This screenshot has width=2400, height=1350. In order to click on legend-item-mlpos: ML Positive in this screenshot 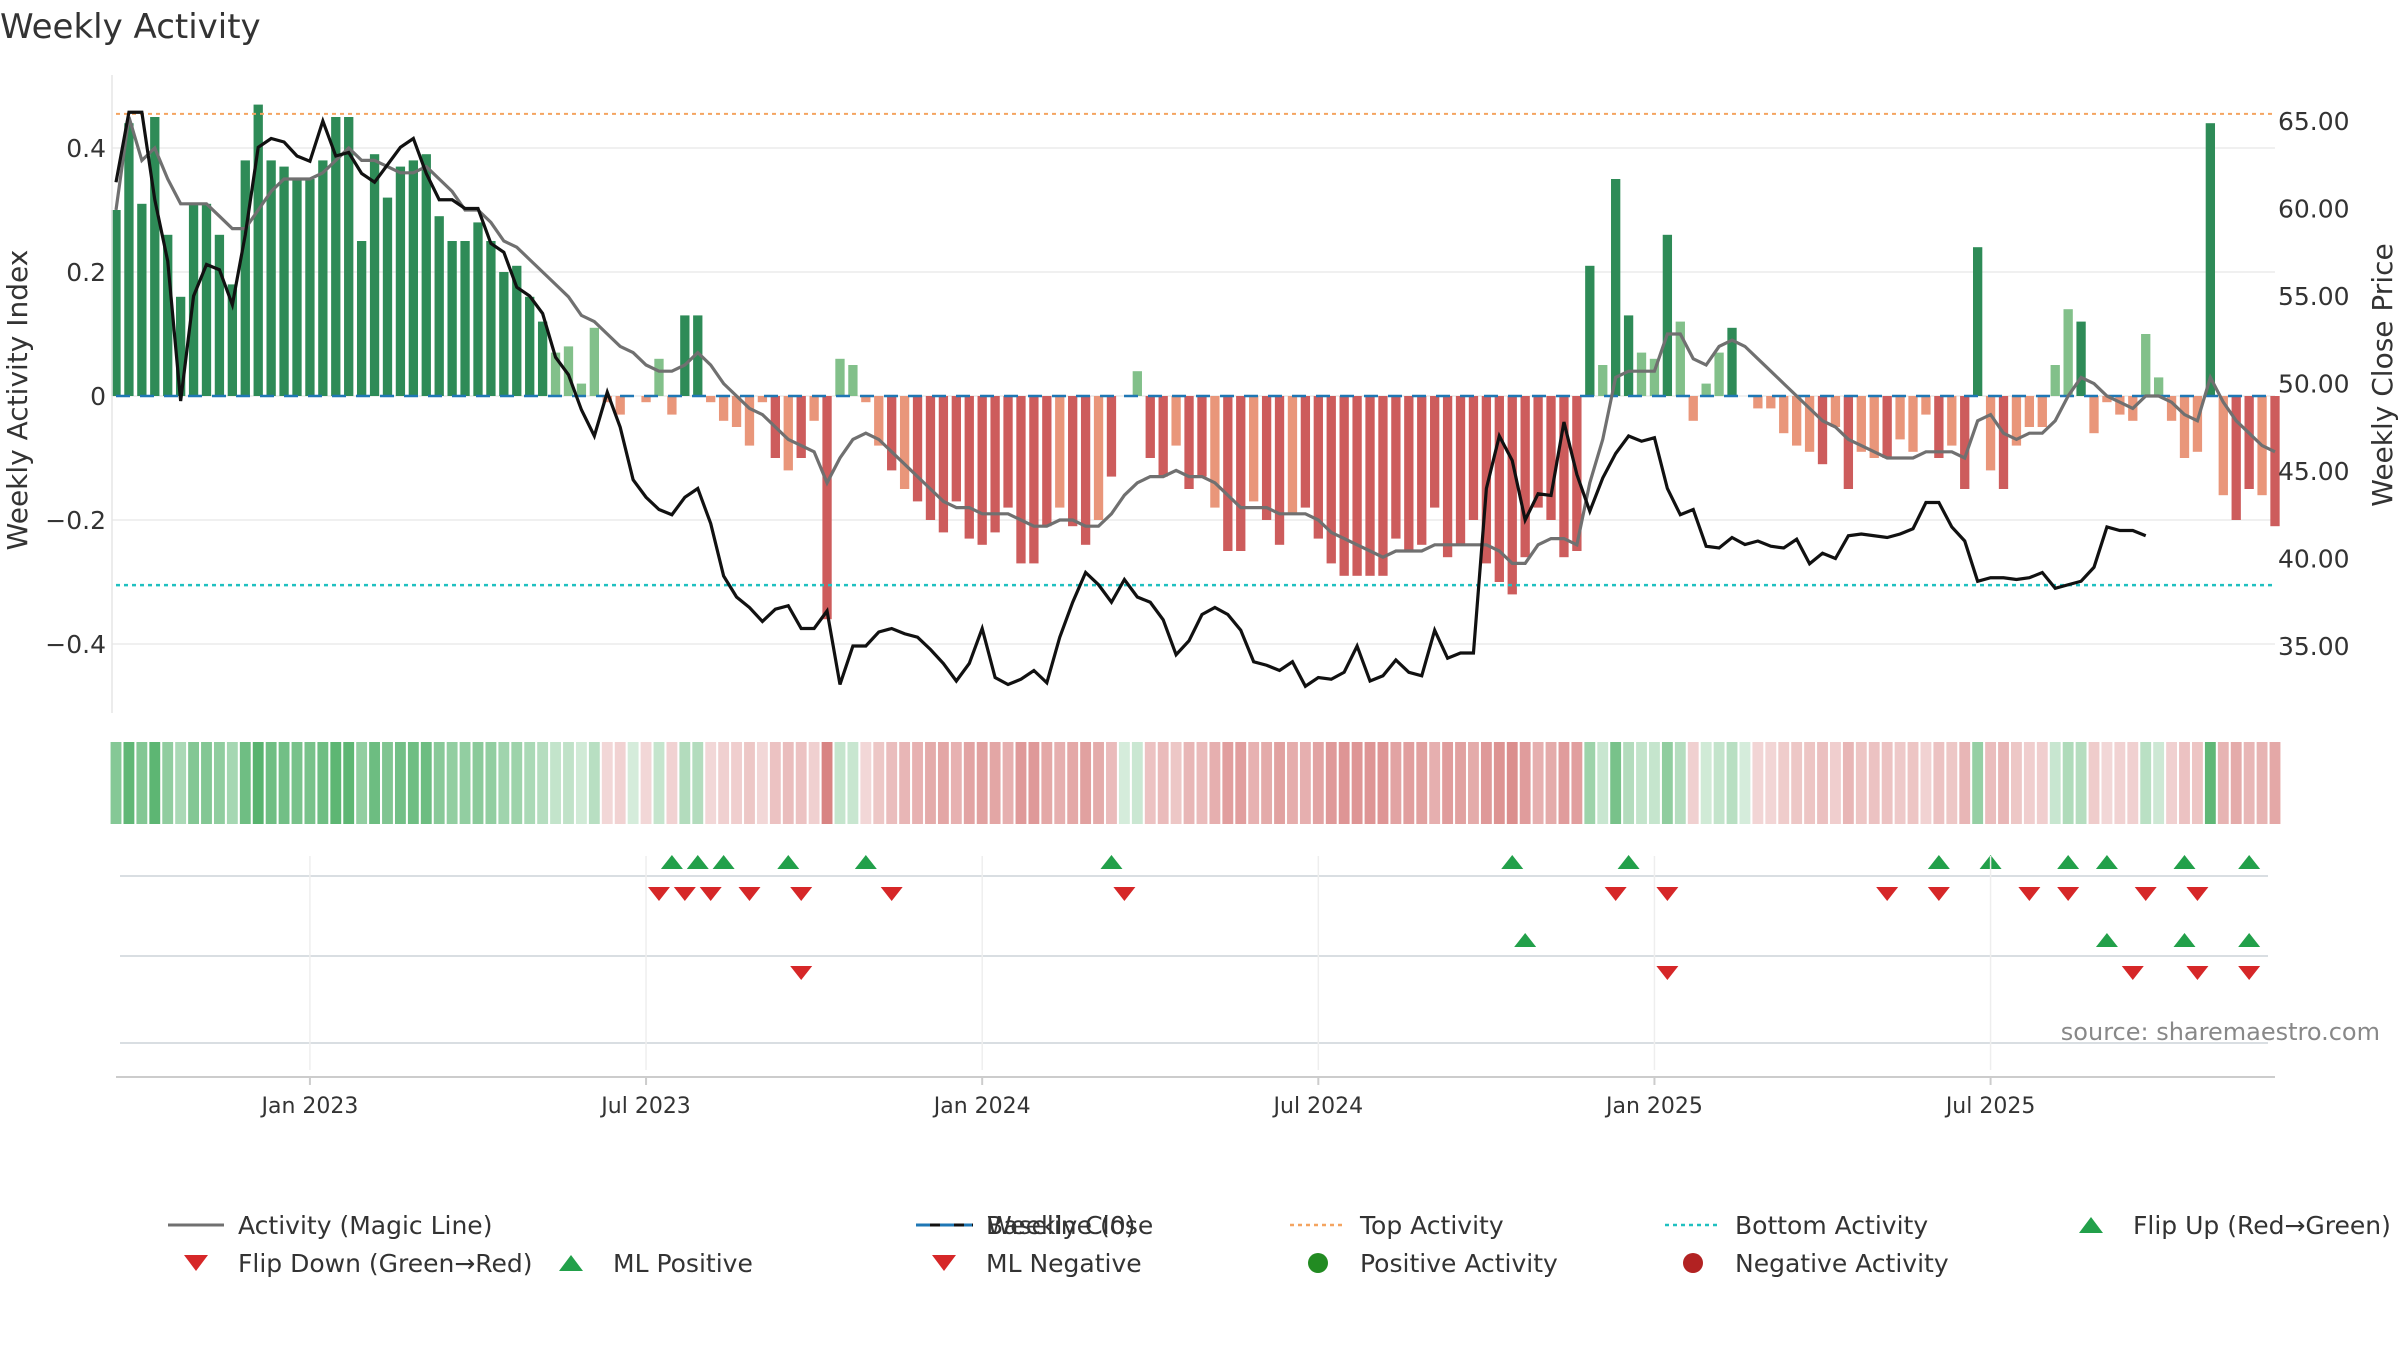, I will do `click(656, 1263)`.